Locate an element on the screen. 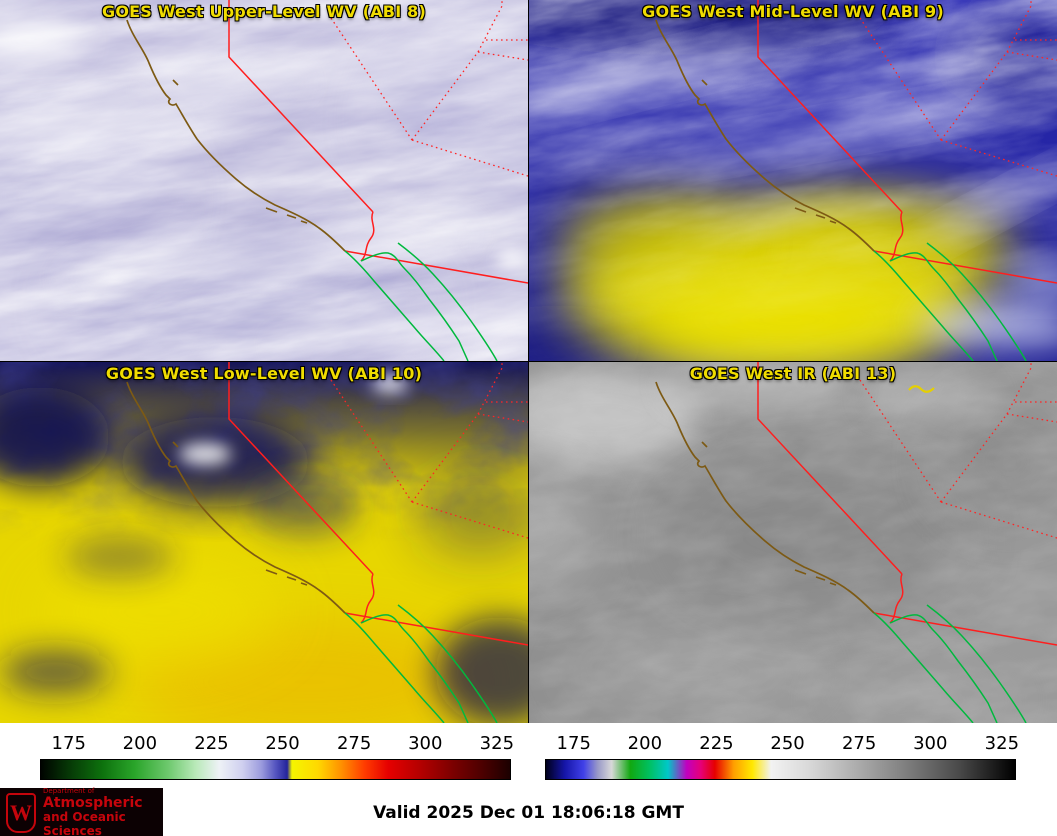 This screenshot has width=1057, height=836. crest-letter: W is located at coordinates (21, 812).